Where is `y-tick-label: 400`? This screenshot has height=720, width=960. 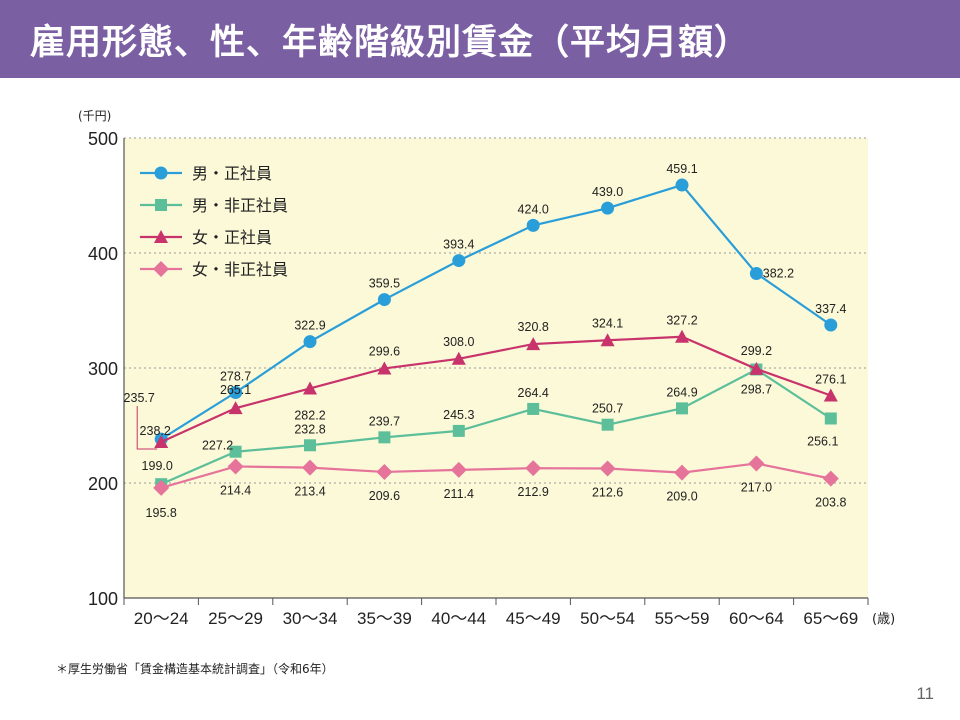 y-tick-label: 400 is located at coordinates (103, 254).